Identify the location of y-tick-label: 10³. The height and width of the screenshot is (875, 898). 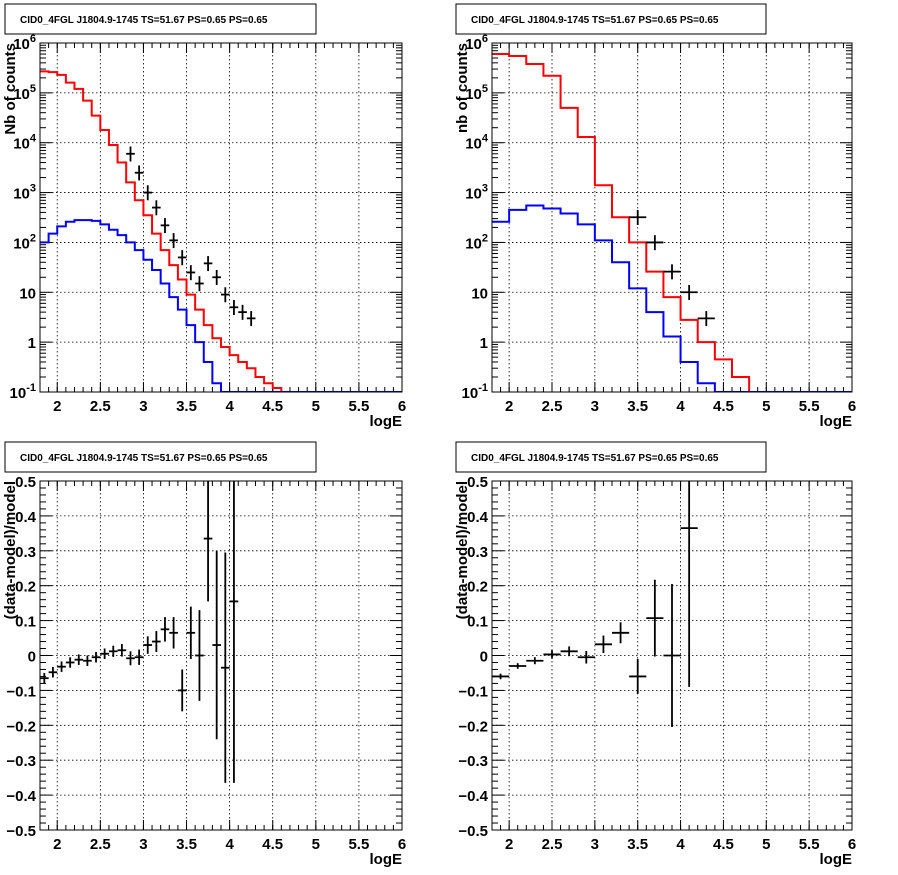
(24, 193).